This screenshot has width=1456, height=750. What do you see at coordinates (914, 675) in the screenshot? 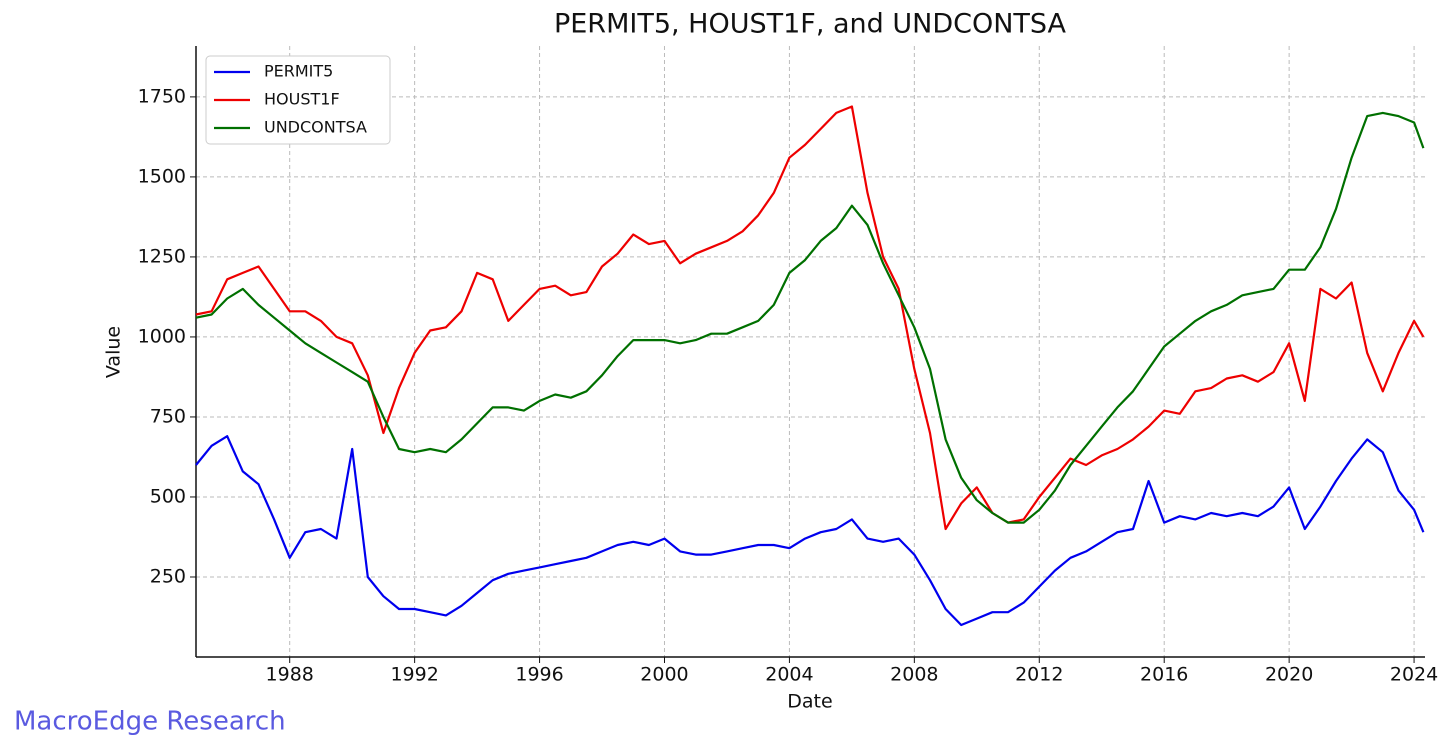
I see `x-tick-label: 2008` at bounding box center [914, 675].